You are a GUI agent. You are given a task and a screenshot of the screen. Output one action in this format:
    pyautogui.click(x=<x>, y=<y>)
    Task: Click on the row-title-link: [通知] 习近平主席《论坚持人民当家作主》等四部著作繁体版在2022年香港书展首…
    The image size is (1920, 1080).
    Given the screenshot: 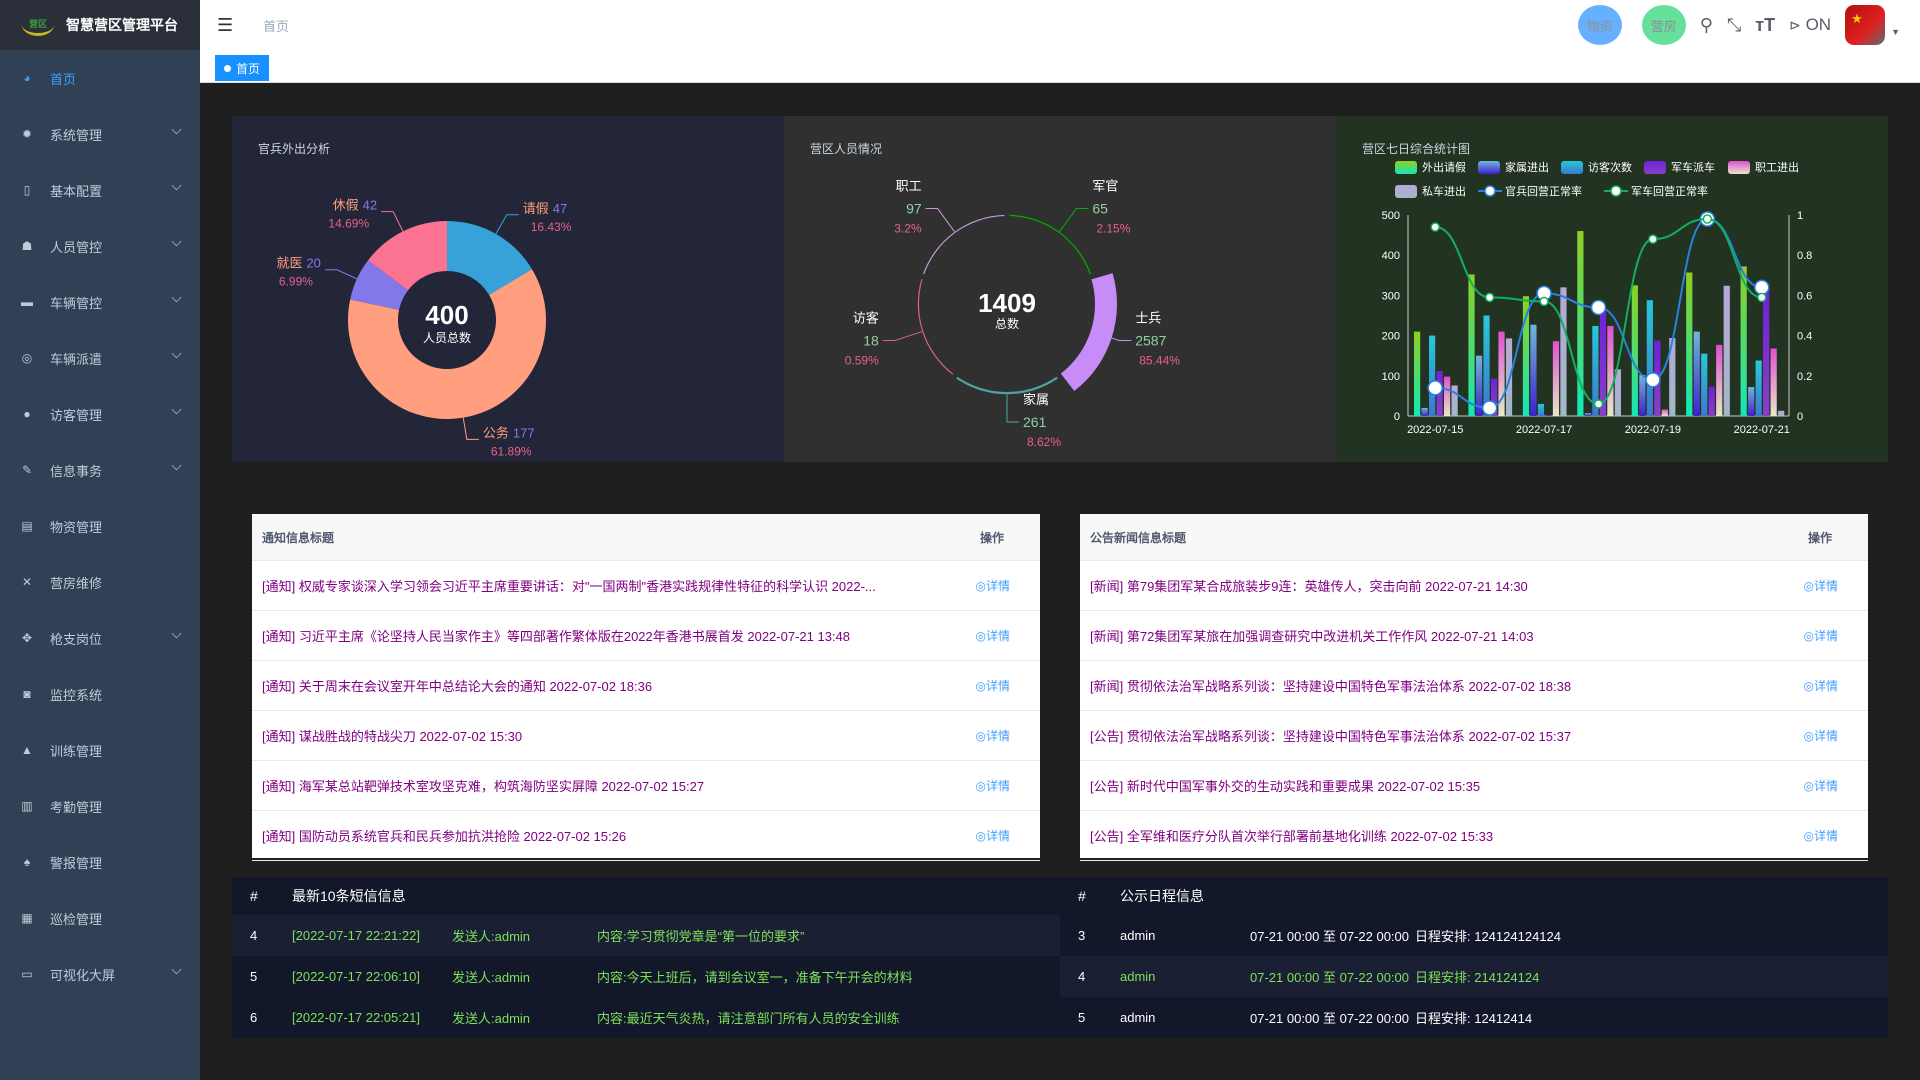 What is the action you would take?
    pyautogui.click(x=556, y=636)
    